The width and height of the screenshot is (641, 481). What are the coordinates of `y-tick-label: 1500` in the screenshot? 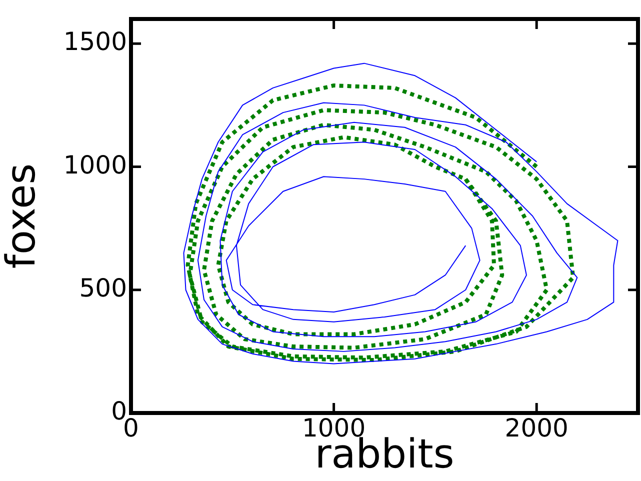 It's located at (95, 41).